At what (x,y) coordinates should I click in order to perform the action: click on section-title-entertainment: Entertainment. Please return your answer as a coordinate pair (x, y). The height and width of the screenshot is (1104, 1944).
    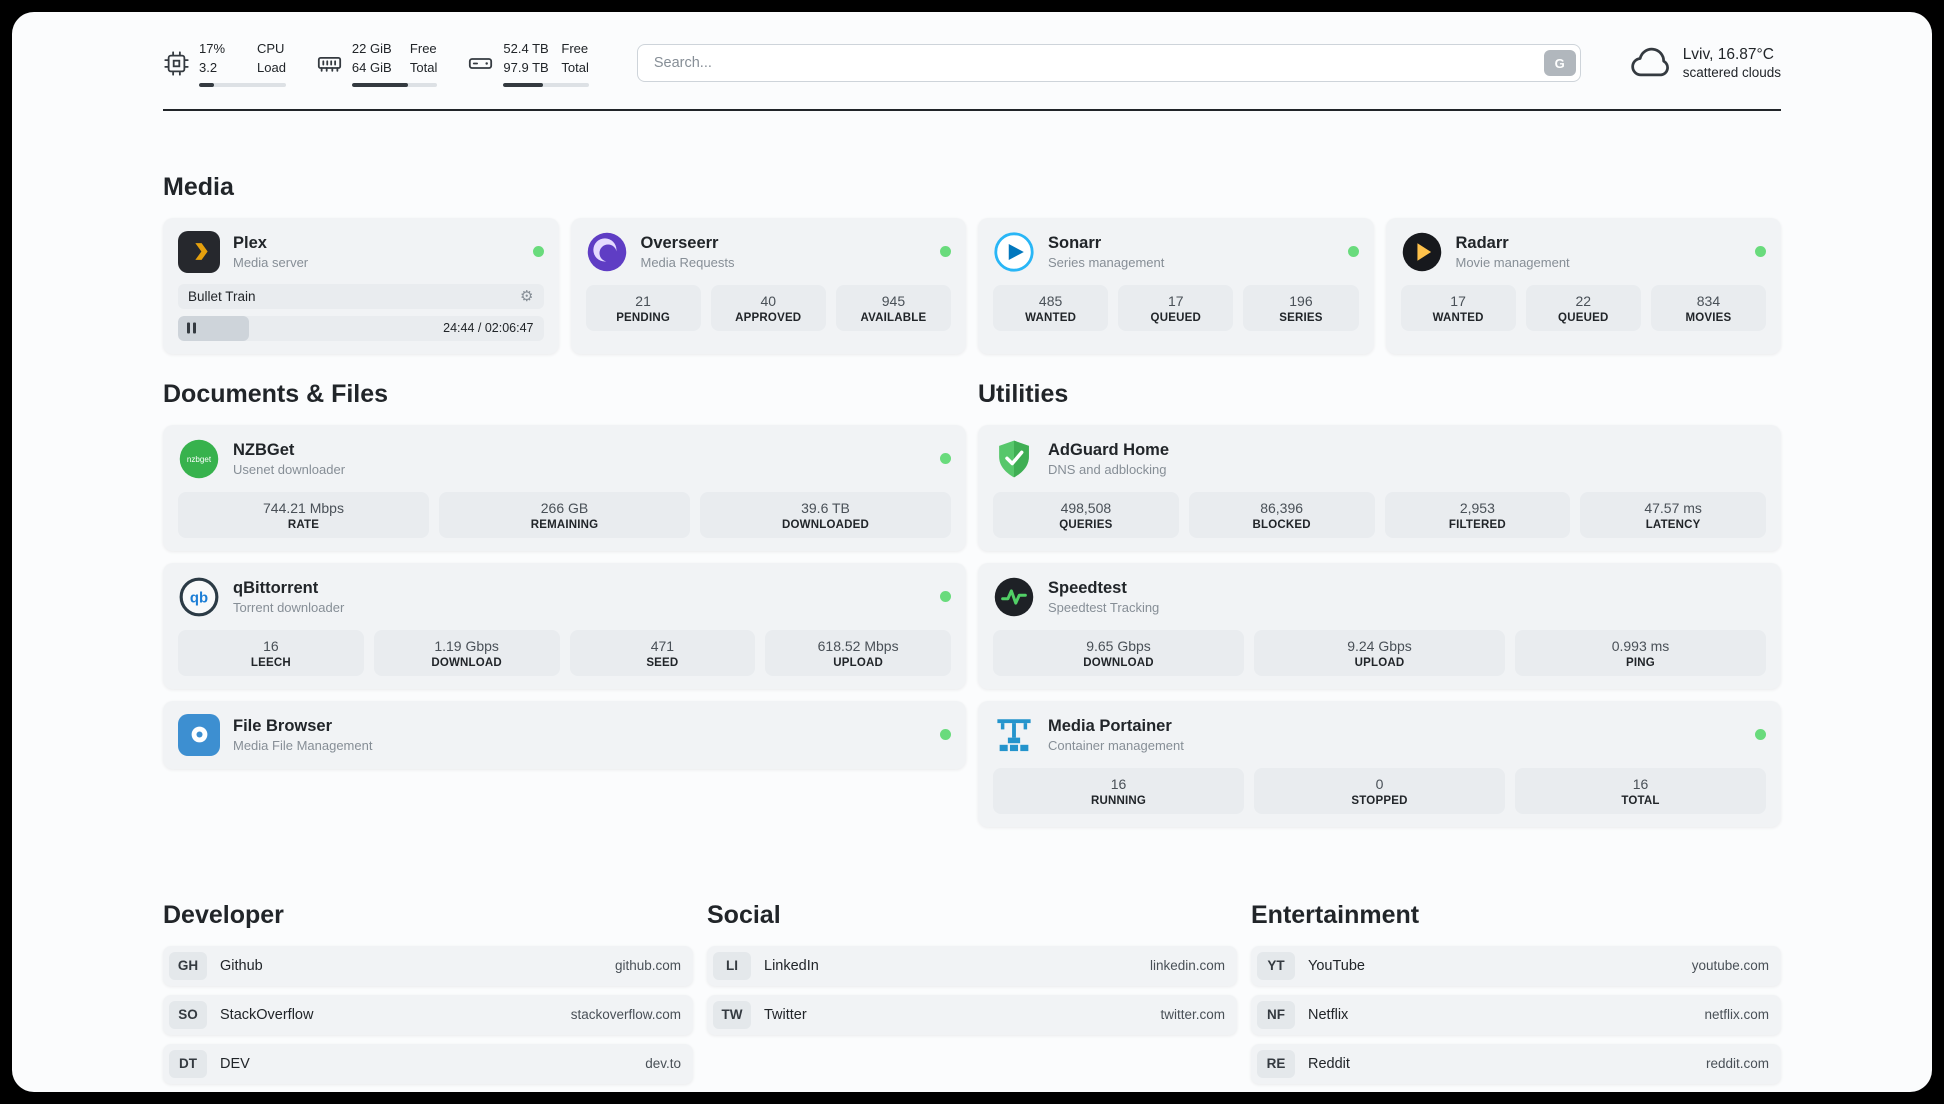
    Looking at the image, I should click on (1335, 914).